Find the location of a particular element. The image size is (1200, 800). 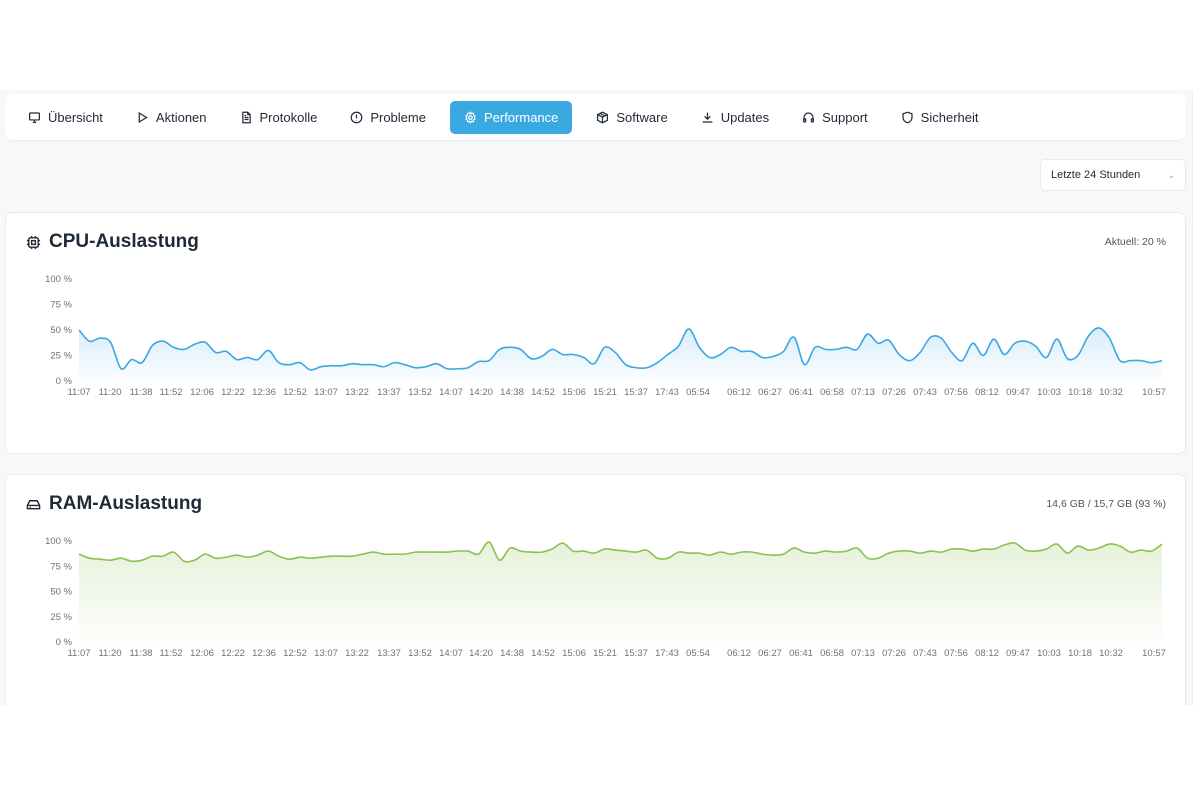

x-tick-label: 06:12 is located at coordinates (739, 653).